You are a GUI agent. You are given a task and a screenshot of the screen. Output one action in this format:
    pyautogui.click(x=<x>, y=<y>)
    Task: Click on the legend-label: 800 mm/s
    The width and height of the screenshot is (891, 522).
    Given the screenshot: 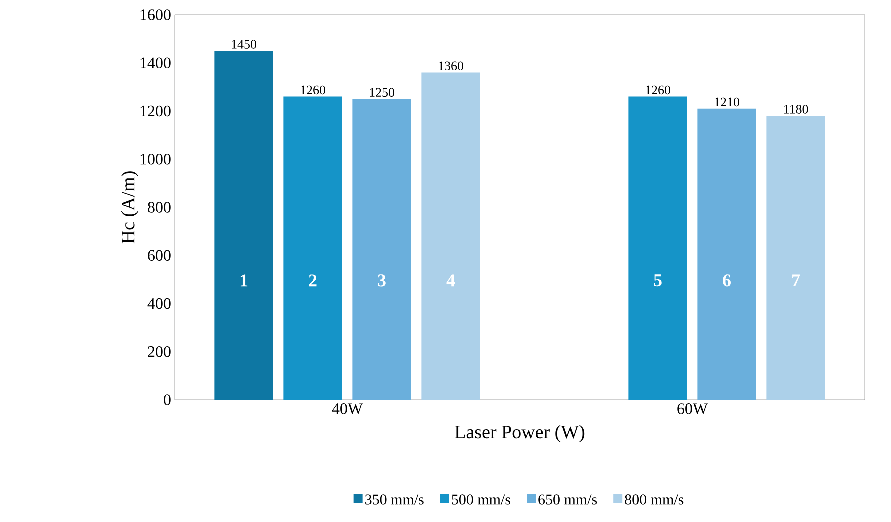 What is the action you would take?
    pyautogui.click(x=654, y=499)
    